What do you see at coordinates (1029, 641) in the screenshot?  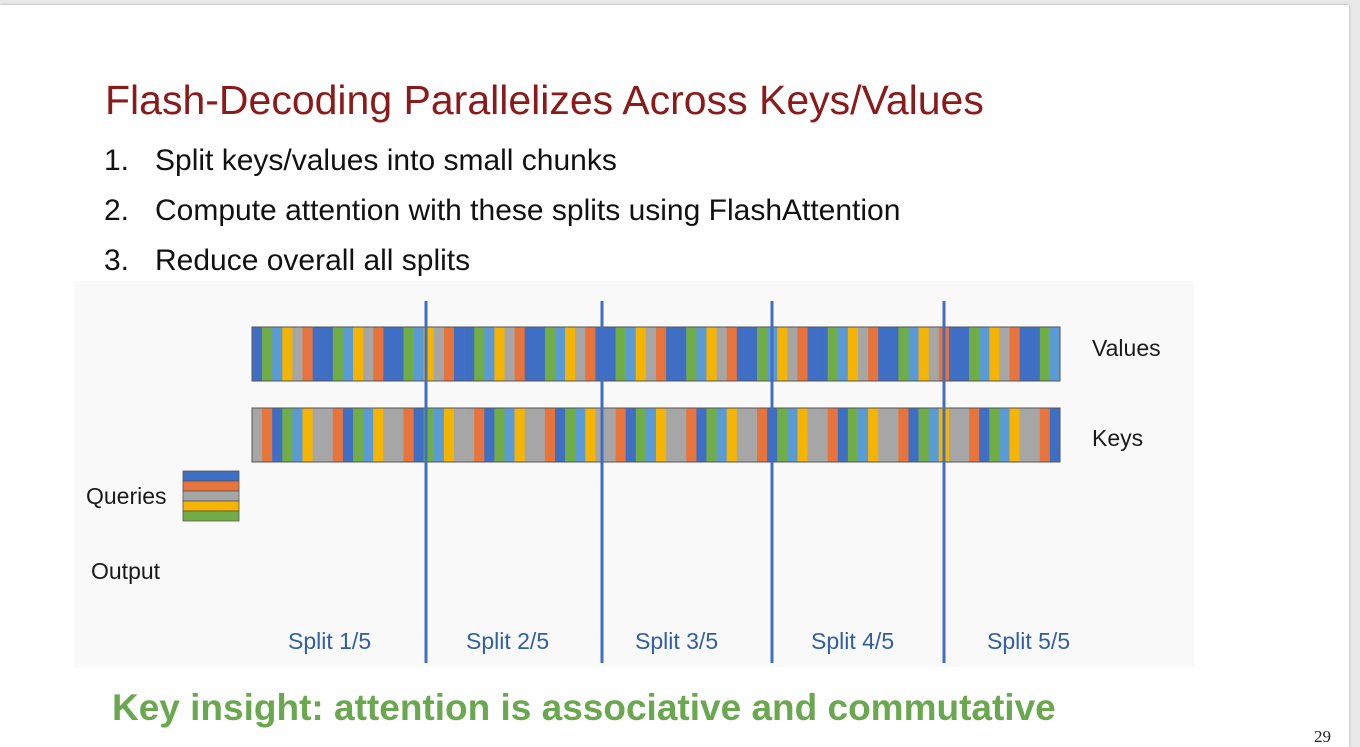 I see `split-label-5: Split 5/5` at bounding box center [1029, 641].